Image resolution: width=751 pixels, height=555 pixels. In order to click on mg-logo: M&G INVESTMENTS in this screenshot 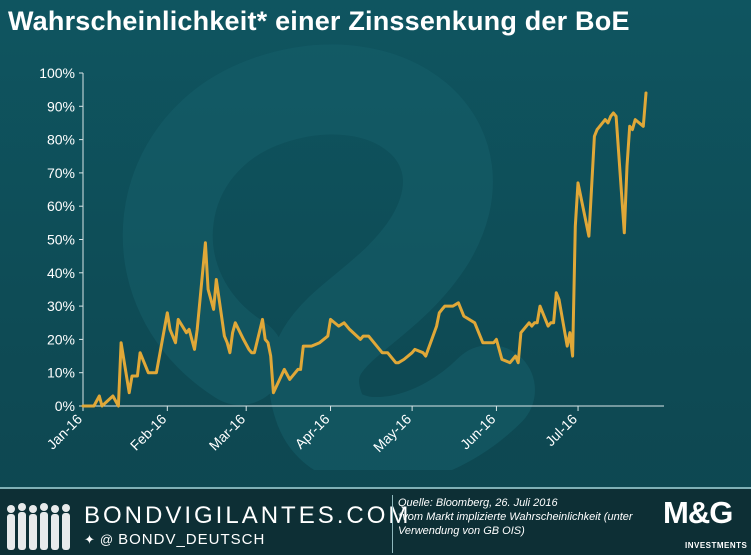, I will do `click(703, 523)`.